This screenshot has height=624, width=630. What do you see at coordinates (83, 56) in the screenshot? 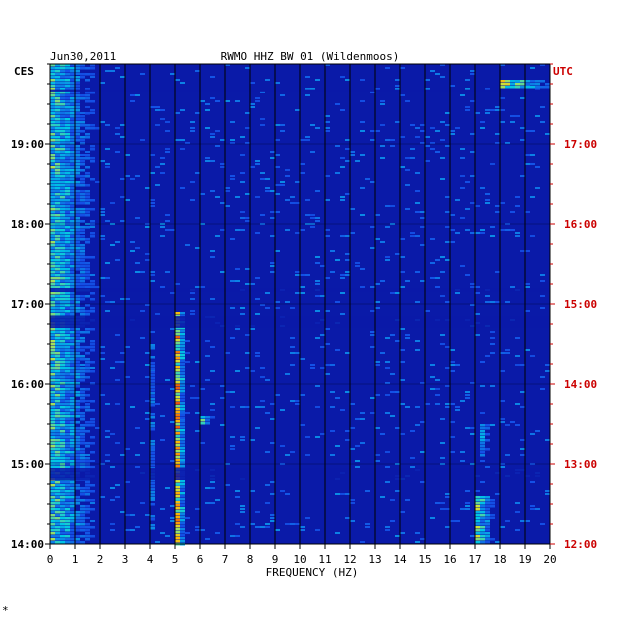
I see `date-label: Jun30,2011` at bounding box center [83, 56].